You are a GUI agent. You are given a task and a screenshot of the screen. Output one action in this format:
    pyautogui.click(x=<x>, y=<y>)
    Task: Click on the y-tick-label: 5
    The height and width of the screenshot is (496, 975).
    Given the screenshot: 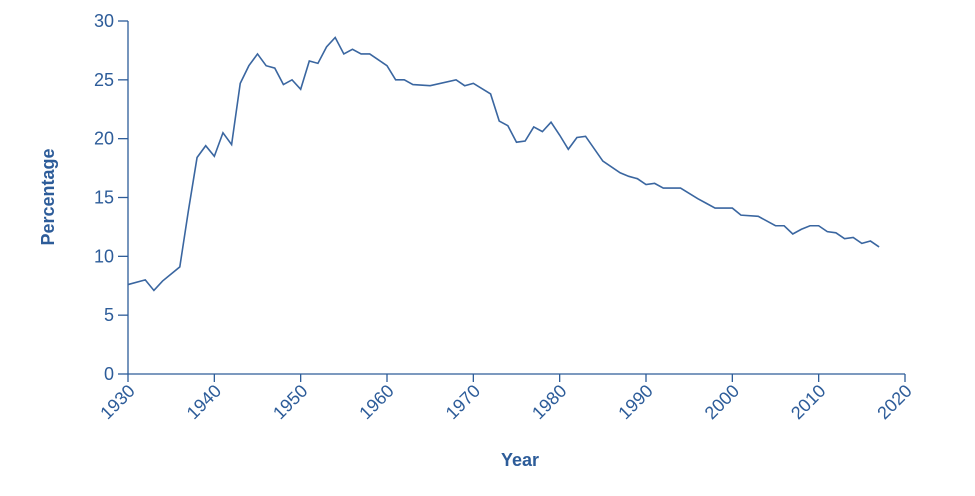 What is the action you would take?
    pyautogui.click(x=109, y=315)
    